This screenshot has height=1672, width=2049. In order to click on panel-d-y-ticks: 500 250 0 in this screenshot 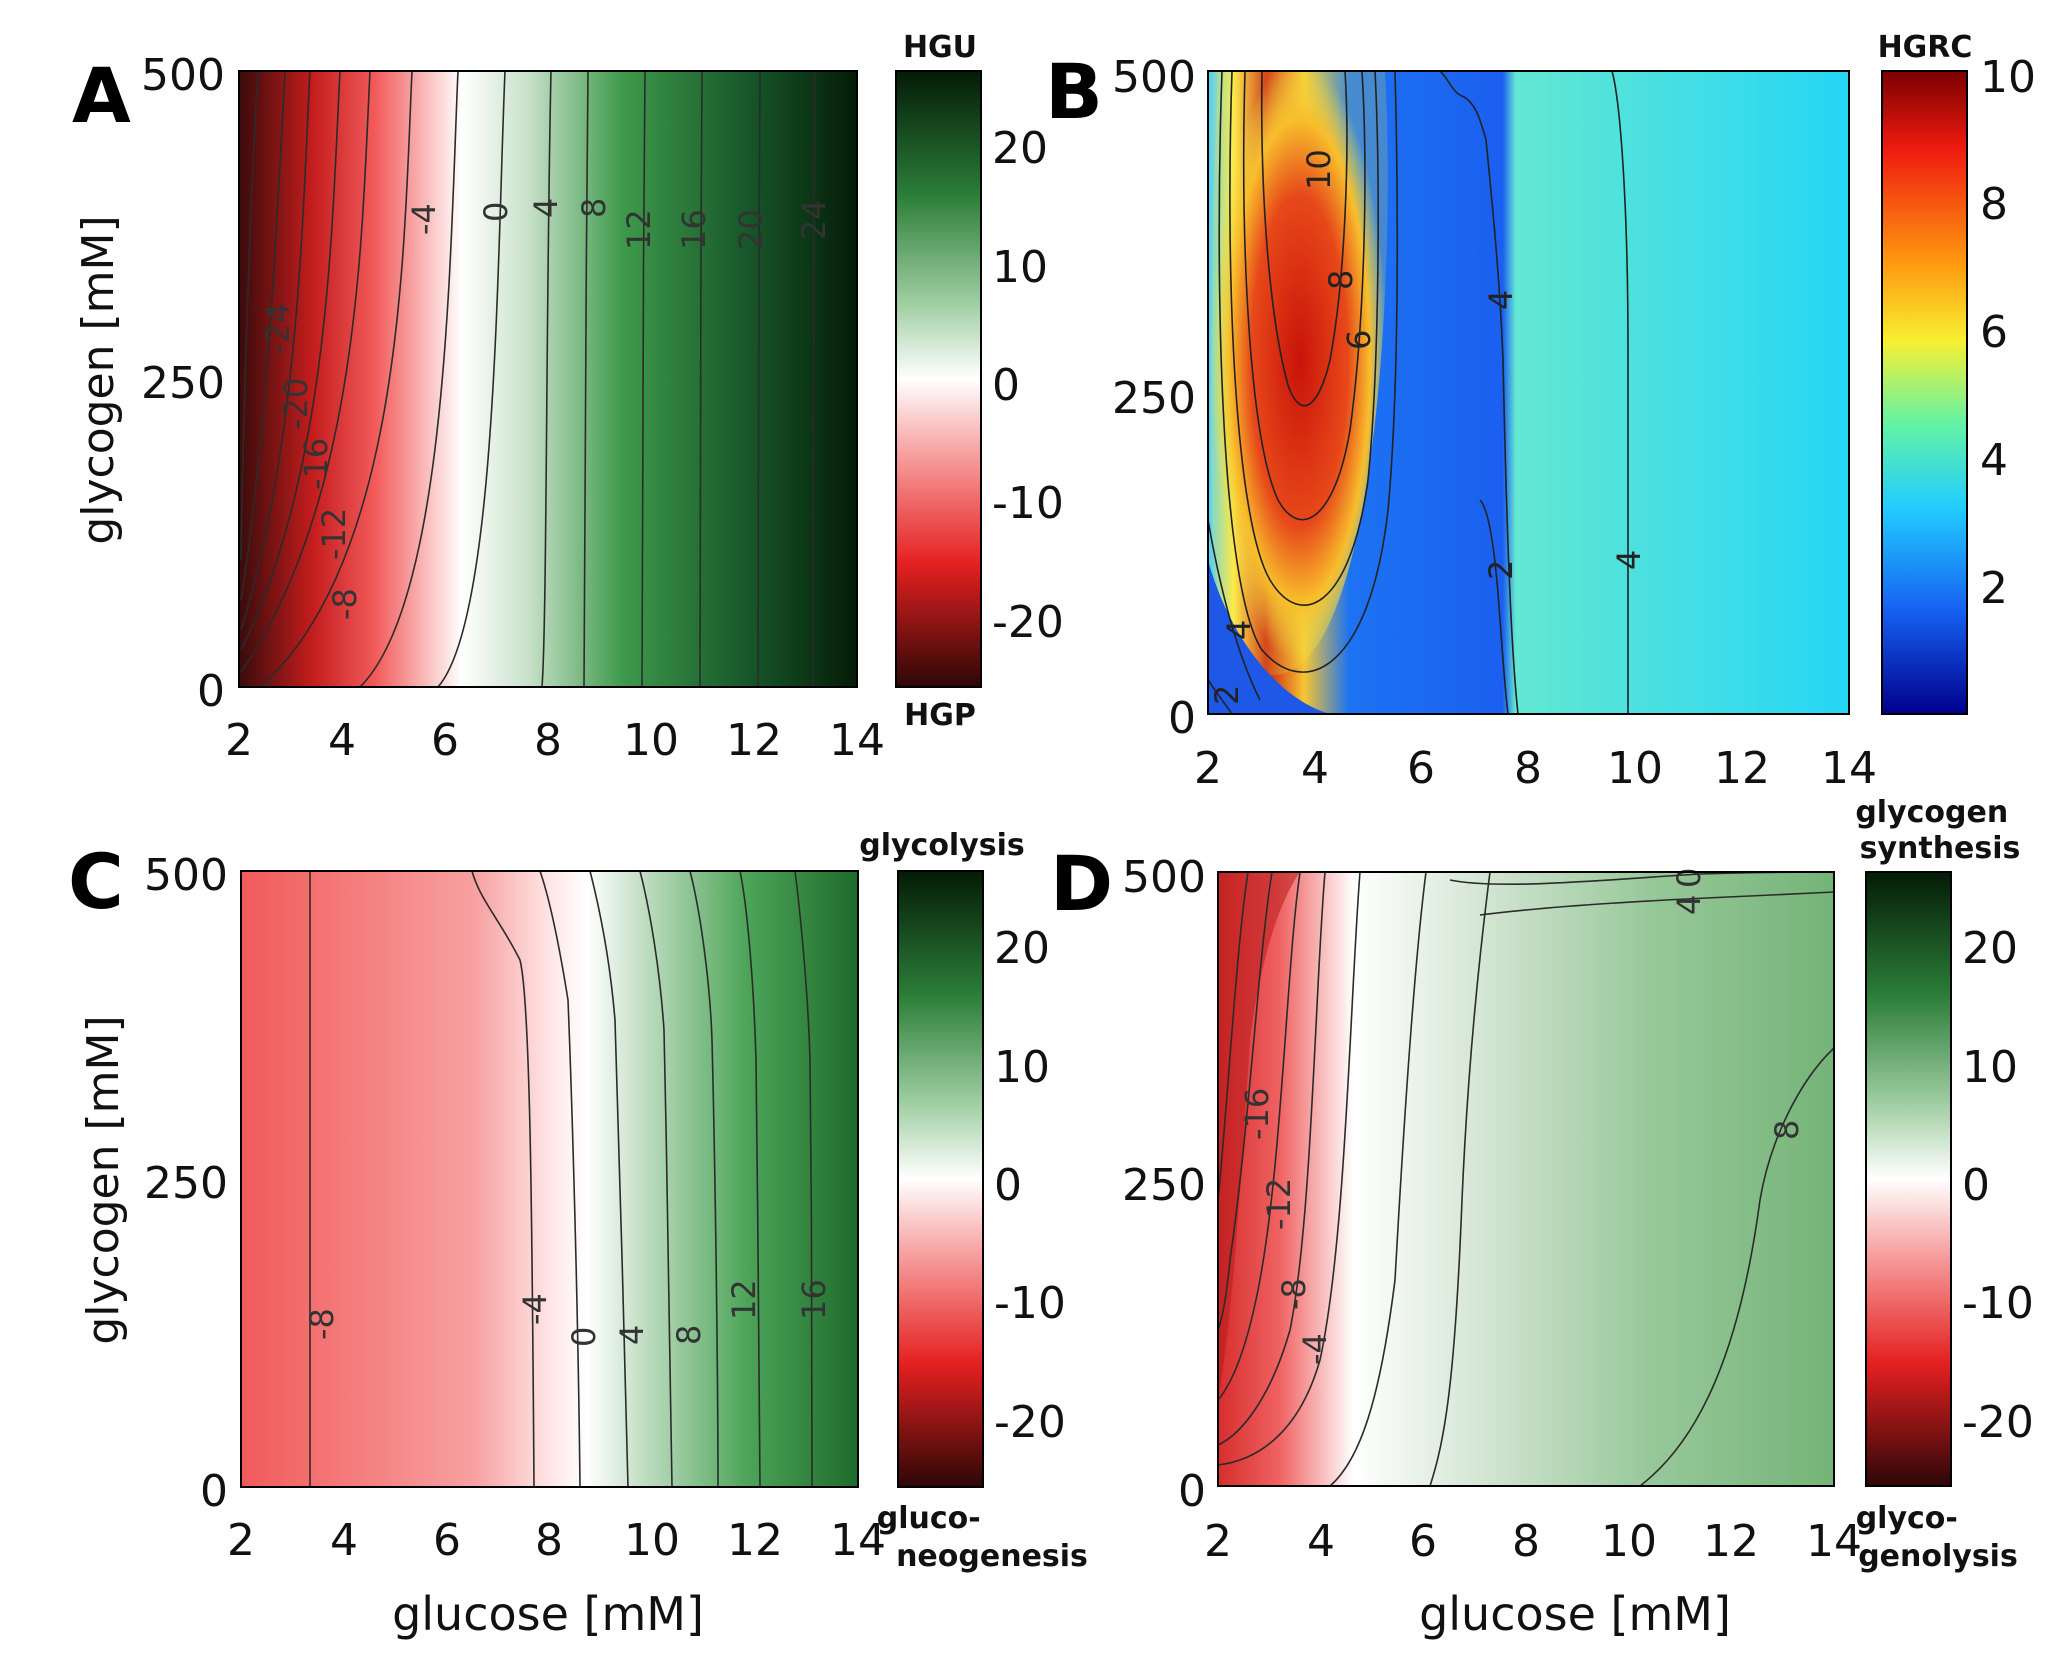, I will do `click(1164, 1184)`.